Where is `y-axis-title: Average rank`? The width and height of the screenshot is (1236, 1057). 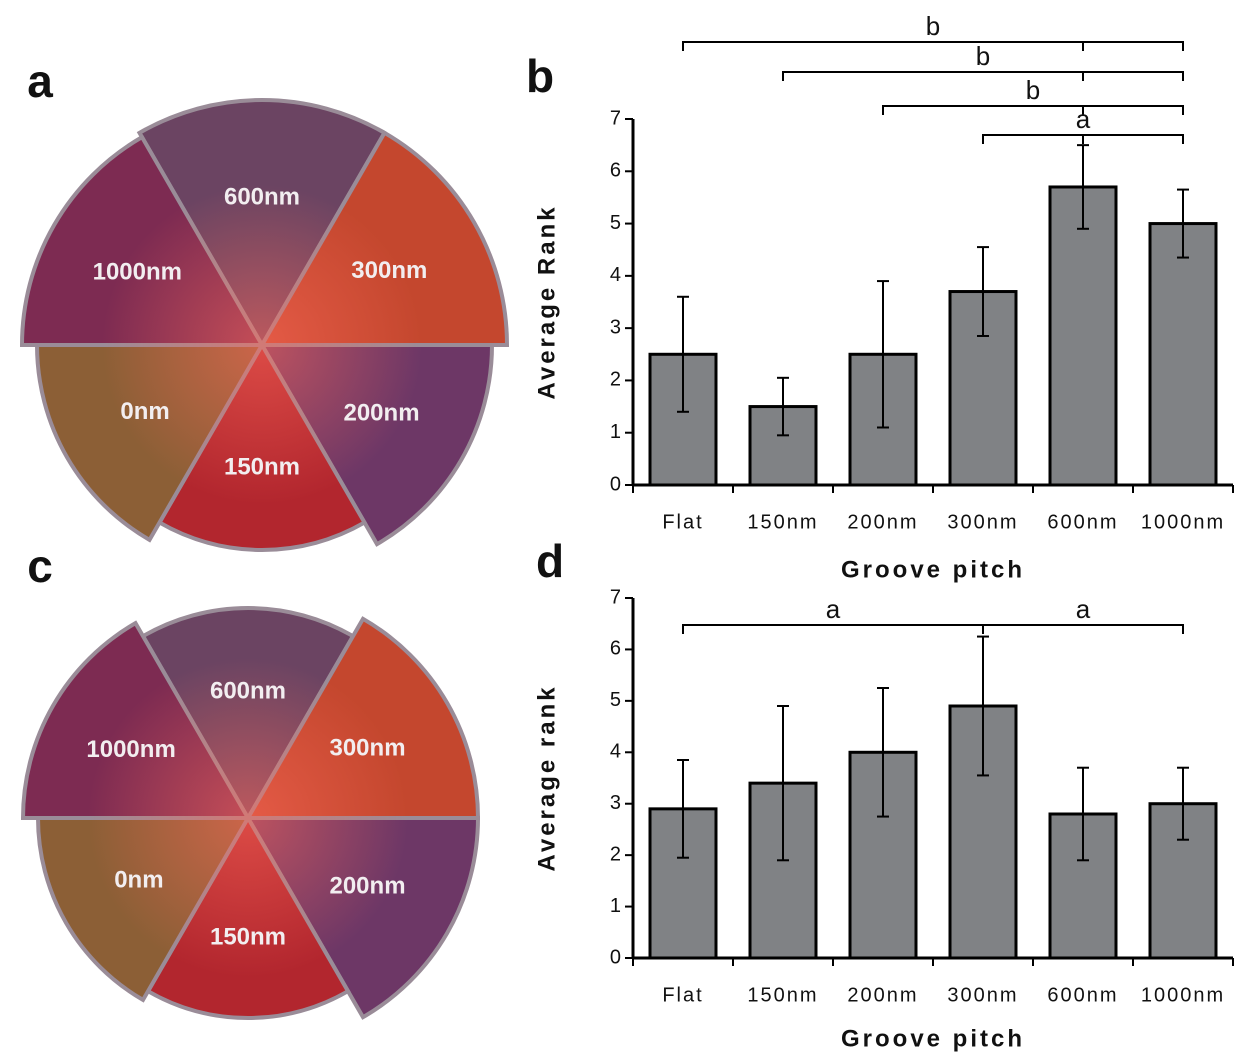
y-axis-title: Average rank is located at coordinates (546, 777).